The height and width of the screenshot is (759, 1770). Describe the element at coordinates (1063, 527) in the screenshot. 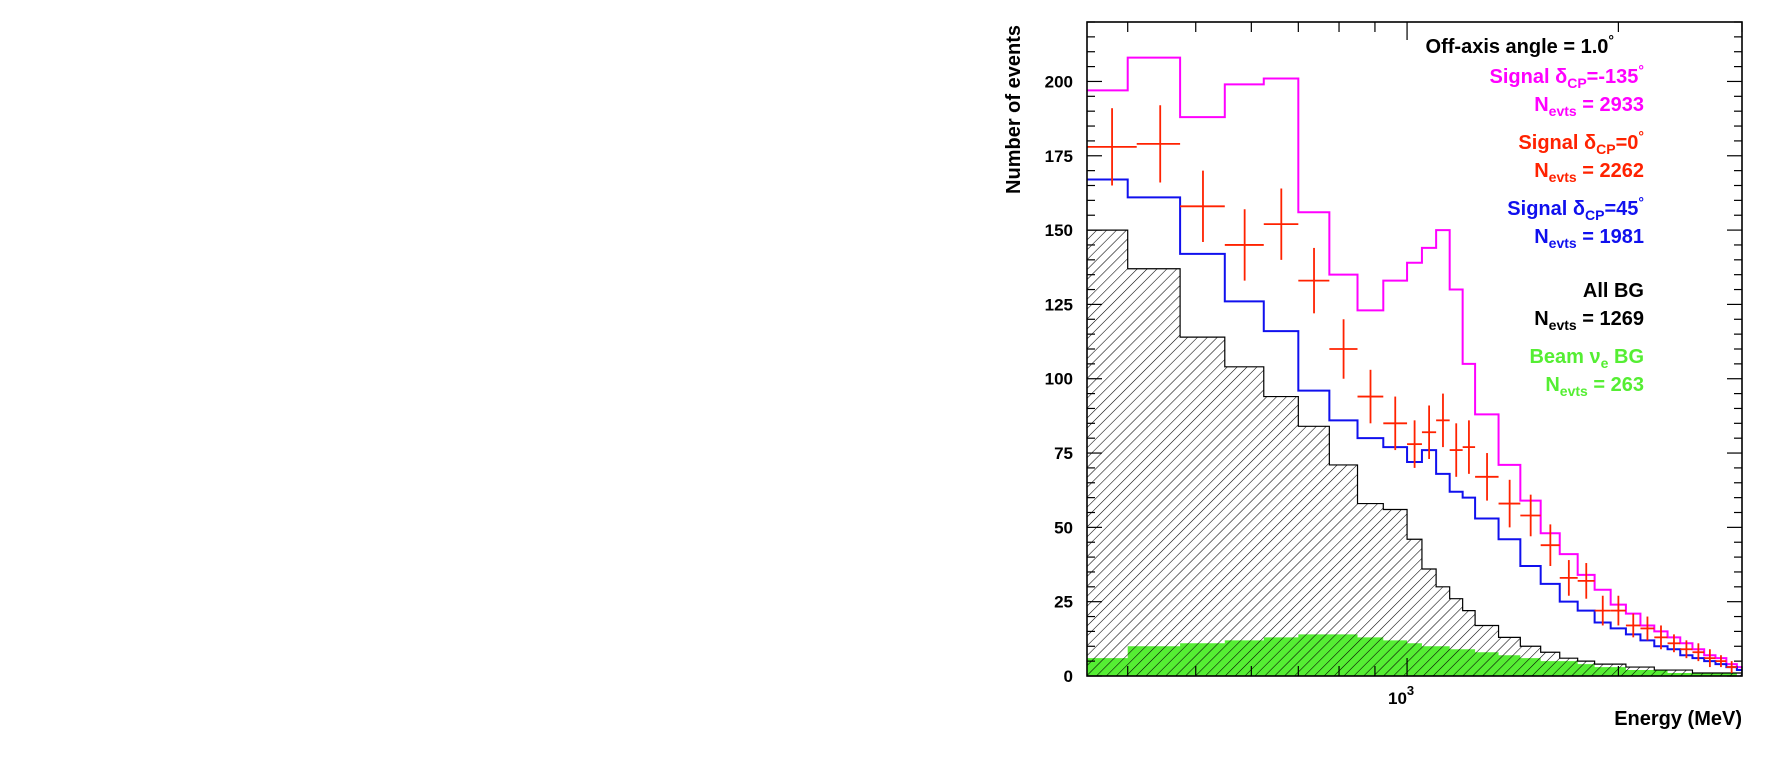

I see `y-tick-label: 50` at that location.